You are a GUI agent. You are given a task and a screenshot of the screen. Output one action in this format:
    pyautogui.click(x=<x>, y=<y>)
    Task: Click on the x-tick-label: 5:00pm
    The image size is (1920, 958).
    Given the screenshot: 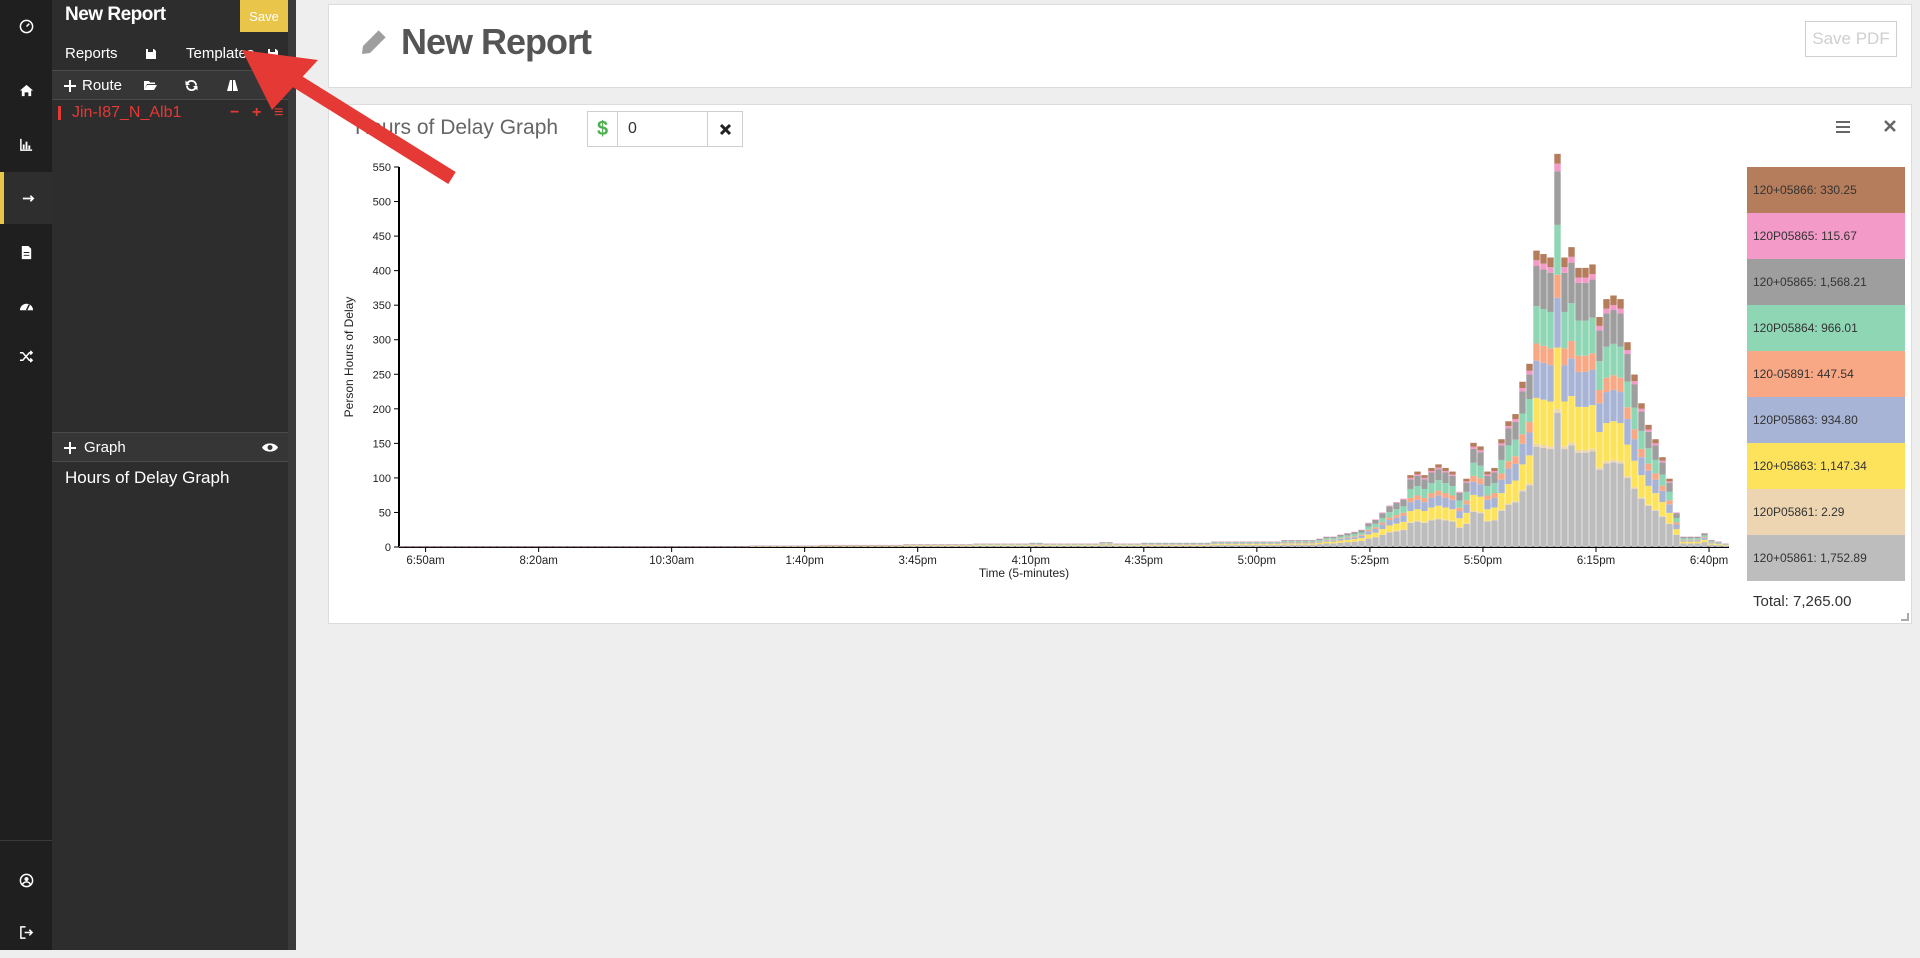 What is the action you would take?
    pyautogui.click(x=1257, y=561)
    